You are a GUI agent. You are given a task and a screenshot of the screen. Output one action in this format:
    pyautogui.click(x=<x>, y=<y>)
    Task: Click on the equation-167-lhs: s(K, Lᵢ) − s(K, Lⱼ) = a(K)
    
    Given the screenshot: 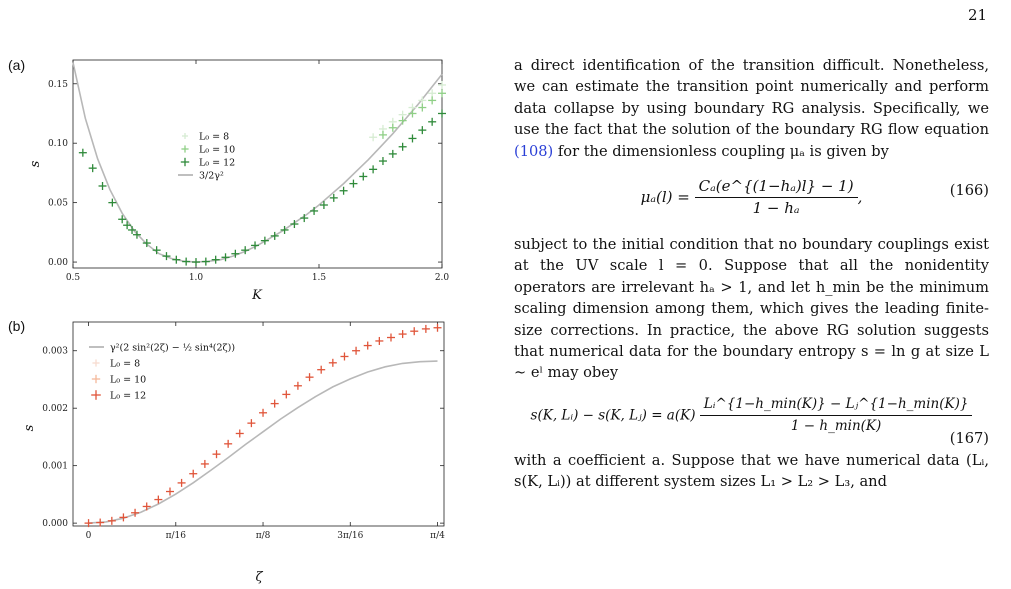 What is the action you would take?
    pyautogui.click(x=613, y=415)
    